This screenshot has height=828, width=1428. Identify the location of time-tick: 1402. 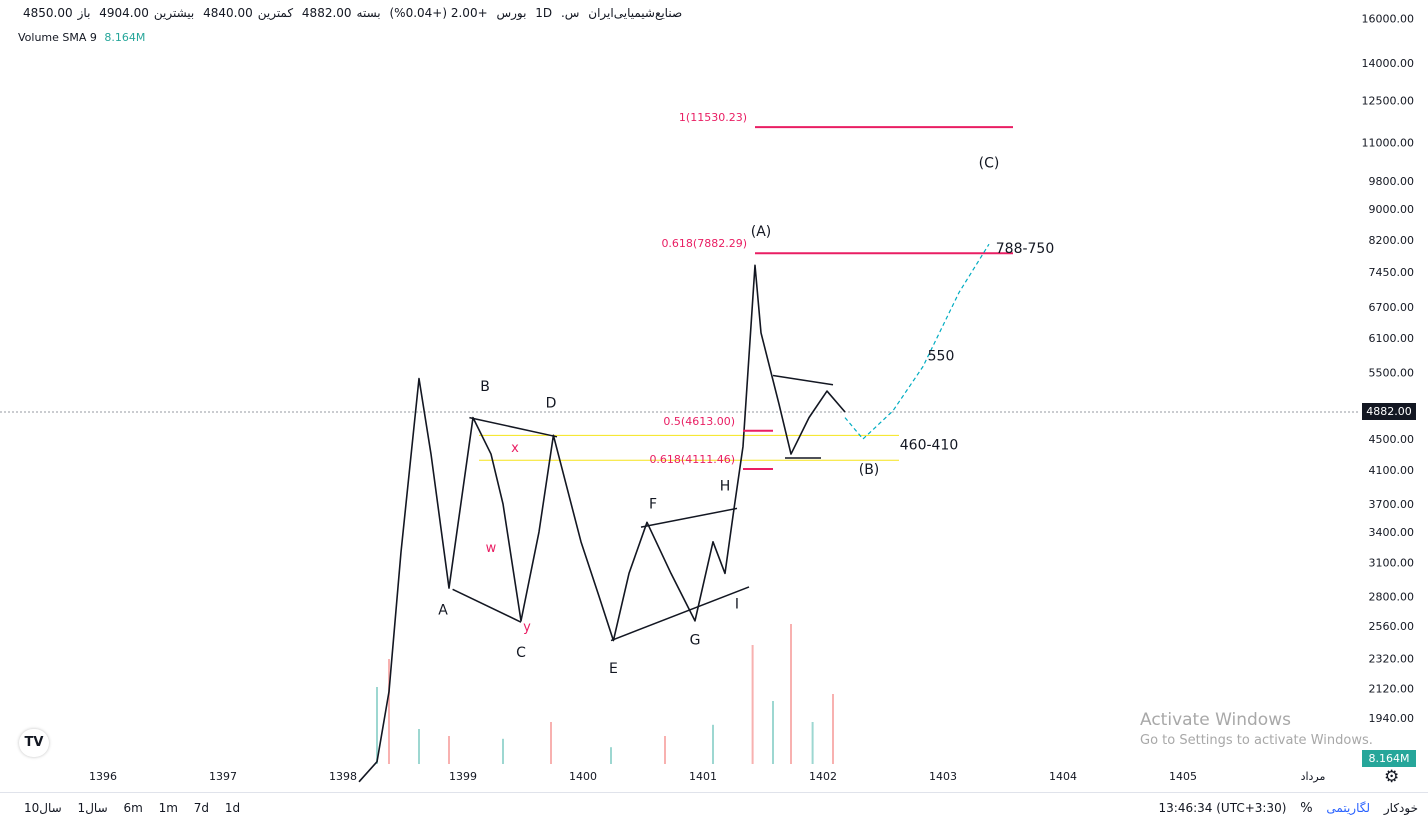
(823, 776).